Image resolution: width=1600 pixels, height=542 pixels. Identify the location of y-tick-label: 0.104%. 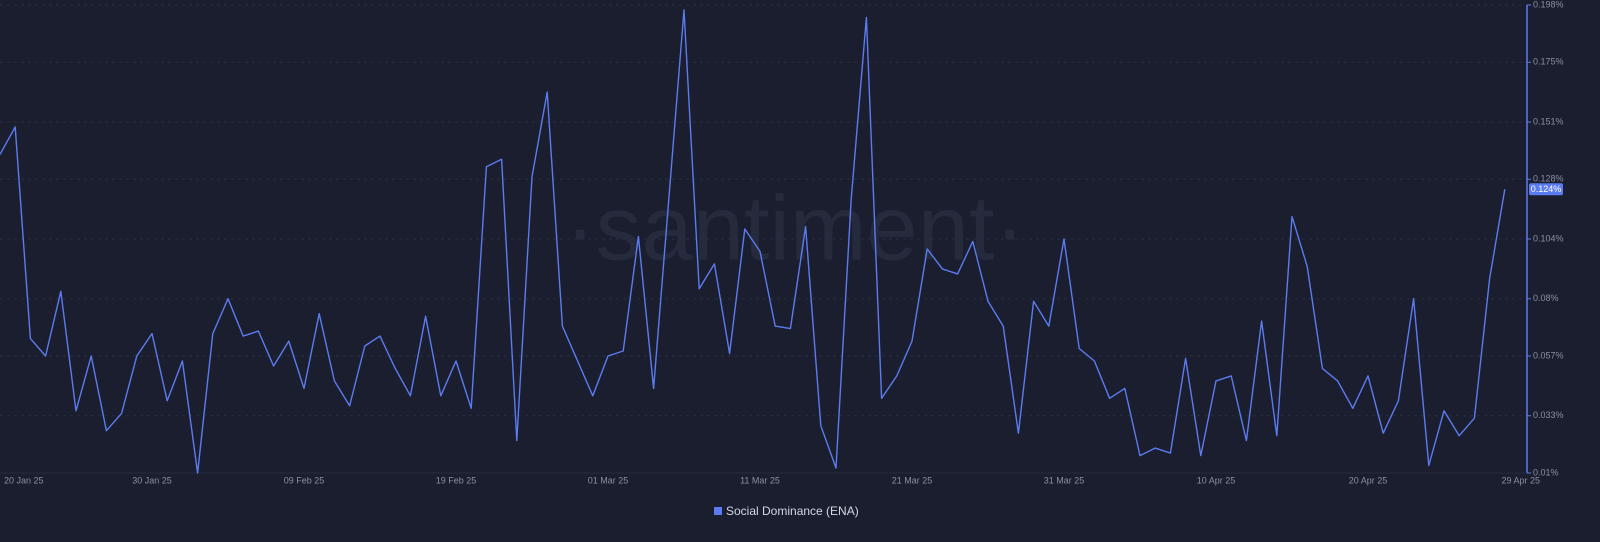
(1548, 238).